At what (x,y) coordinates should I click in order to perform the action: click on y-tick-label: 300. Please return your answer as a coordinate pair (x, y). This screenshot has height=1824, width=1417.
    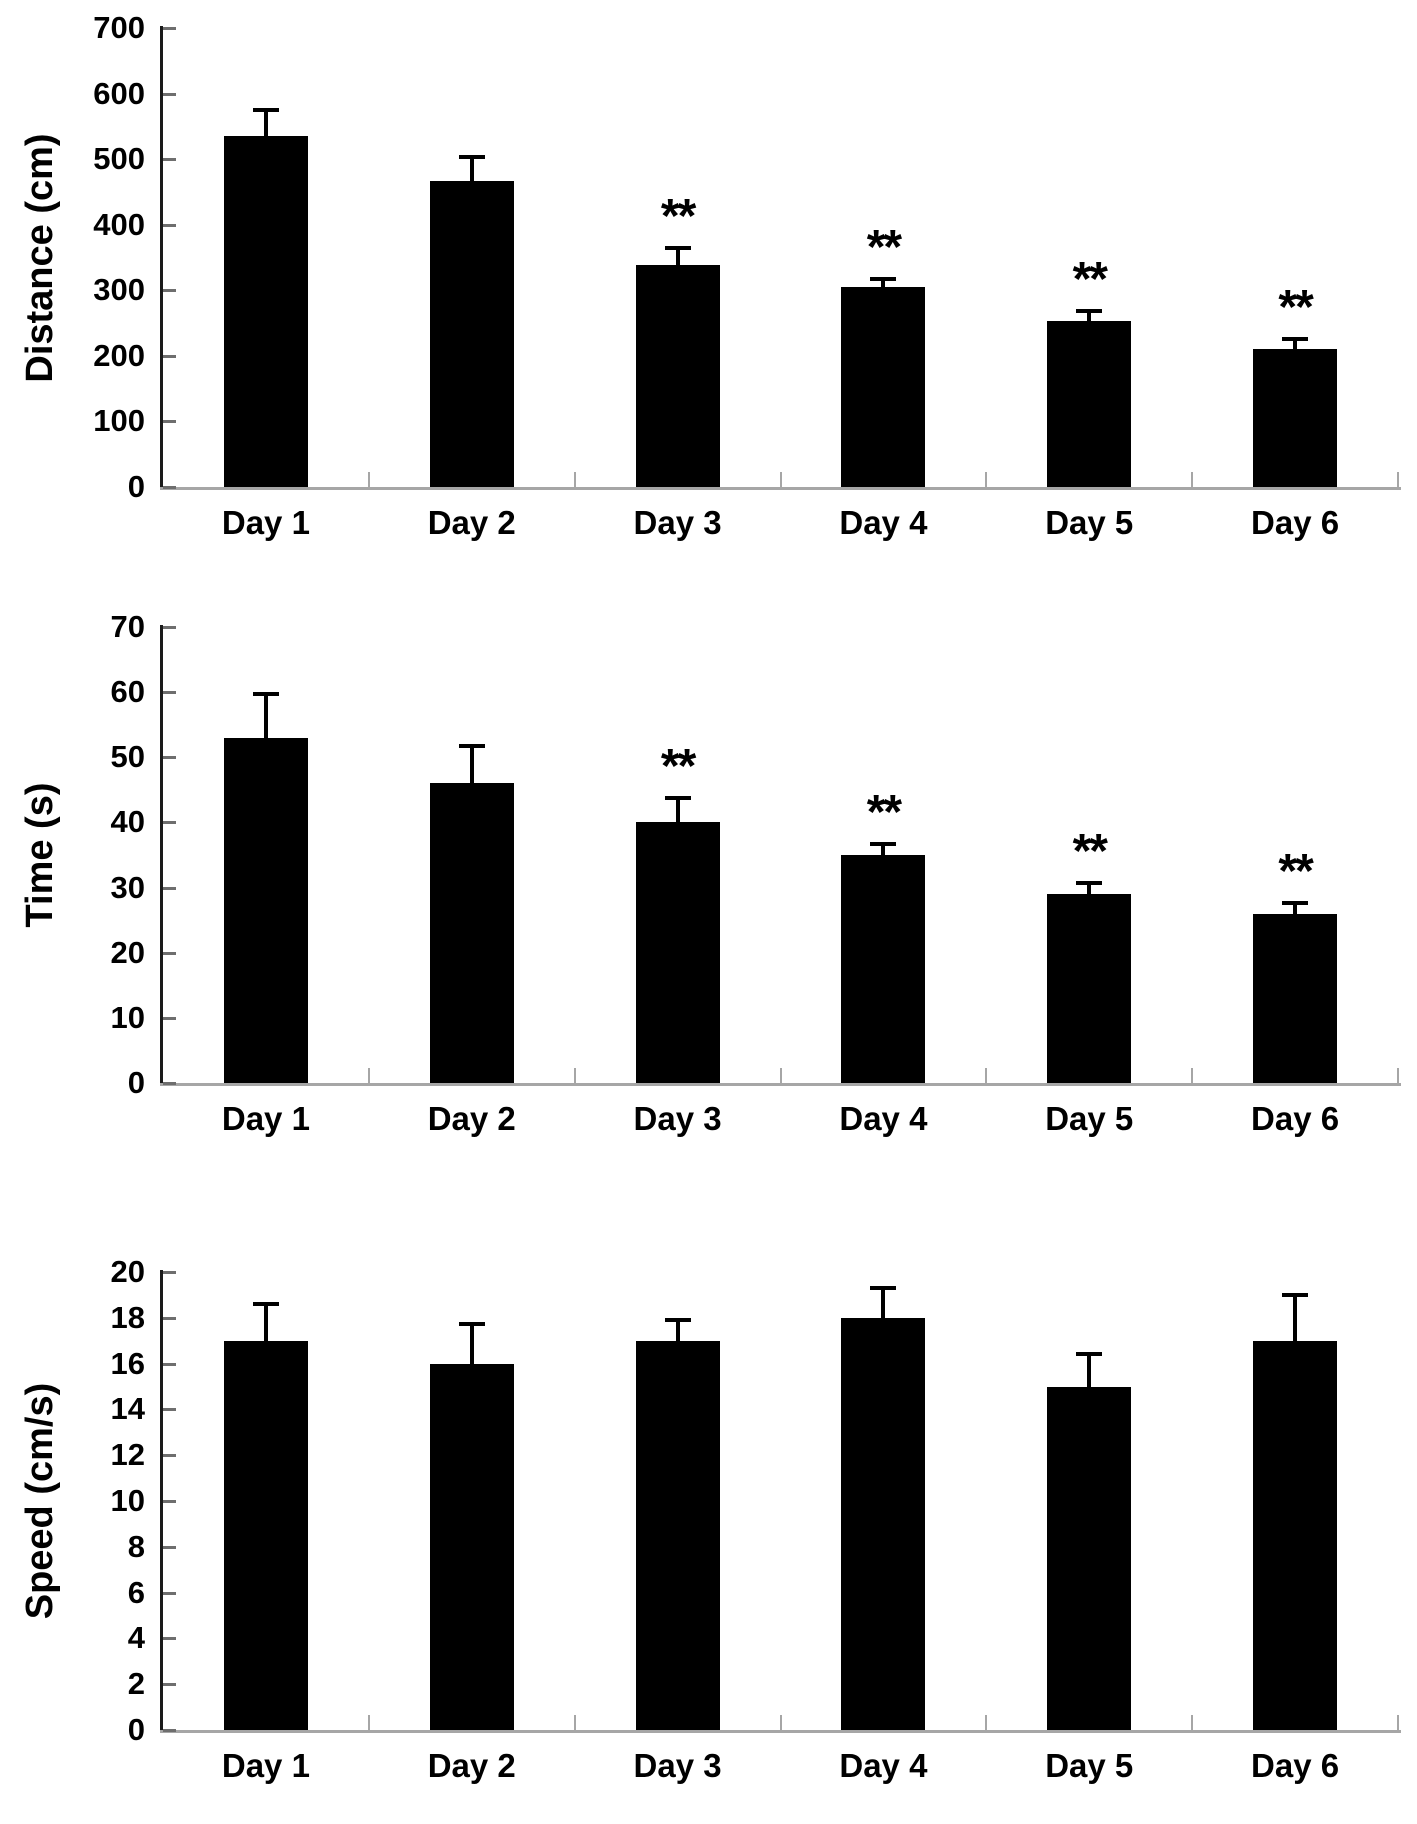
    Looking at the image, I should click on (119, 290).